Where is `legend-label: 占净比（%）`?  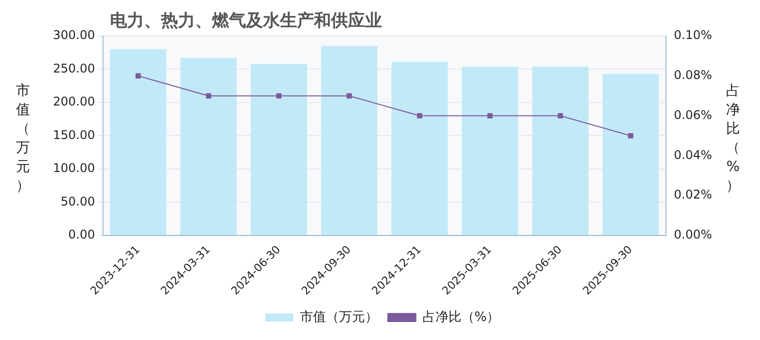 legend-label: 占净比（%） is located at coordinates (461, 317).